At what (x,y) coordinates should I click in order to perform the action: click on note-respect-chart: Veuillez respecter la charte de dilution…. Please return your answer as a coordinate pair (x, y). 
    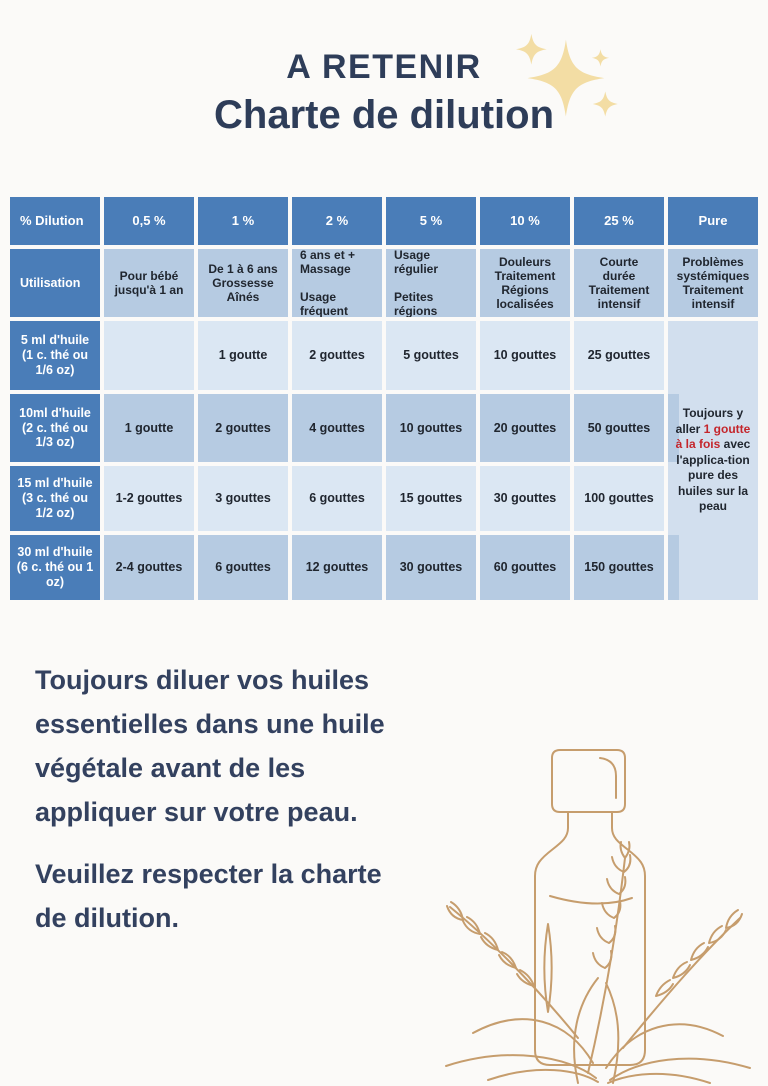
    Looking at the image, I should click on (208, 896).